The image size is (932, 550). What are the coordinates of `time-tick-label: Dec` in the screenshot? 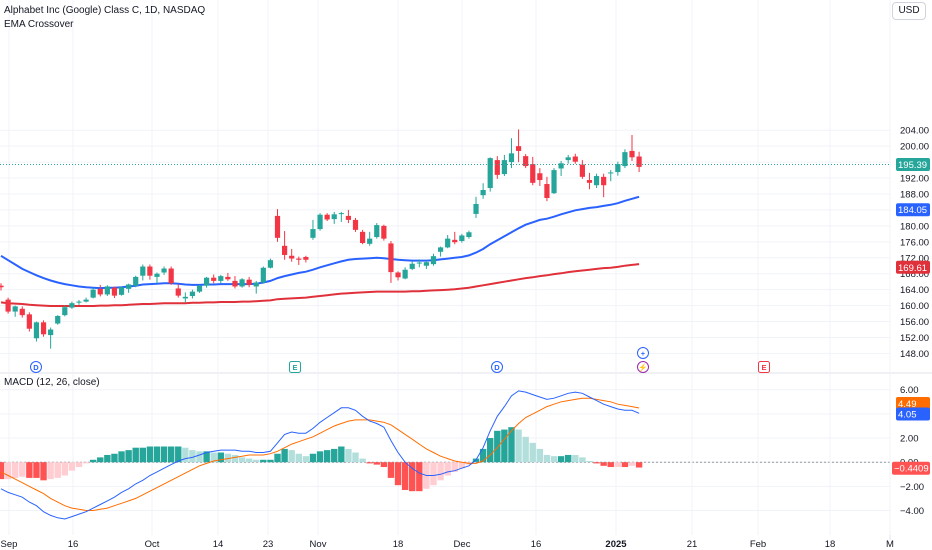 It's located at (462, 544).